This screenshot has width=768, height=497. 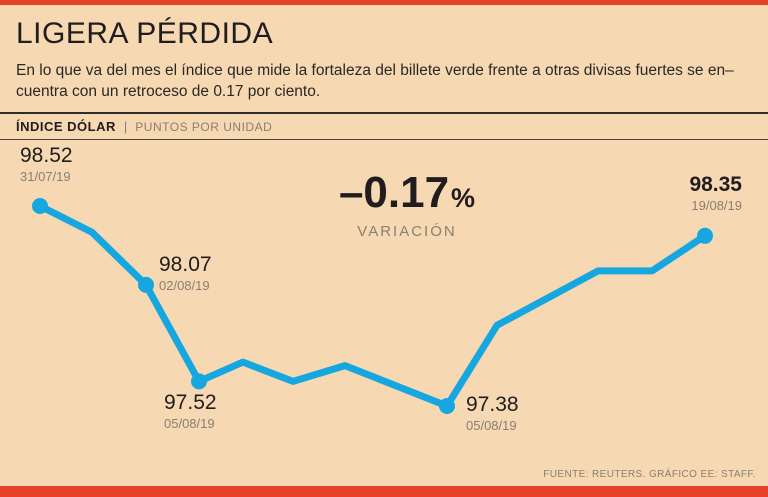 What do you see at coordinates (204, 126) in the screenshot?
I see `chart-units-label: PUNTOS POR UNIDAD` at bounding box center [204, 126].